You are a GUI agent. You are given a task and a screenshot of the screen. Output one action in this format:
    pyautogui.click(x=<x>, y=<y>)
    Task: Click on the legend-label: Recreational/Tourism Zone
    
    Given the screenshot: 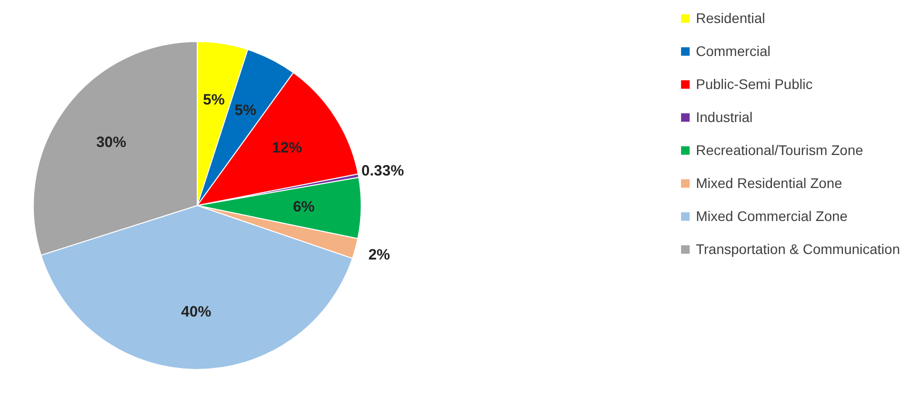 What is the action you would take?
    pyautogui.click(x=780, y=150)
    